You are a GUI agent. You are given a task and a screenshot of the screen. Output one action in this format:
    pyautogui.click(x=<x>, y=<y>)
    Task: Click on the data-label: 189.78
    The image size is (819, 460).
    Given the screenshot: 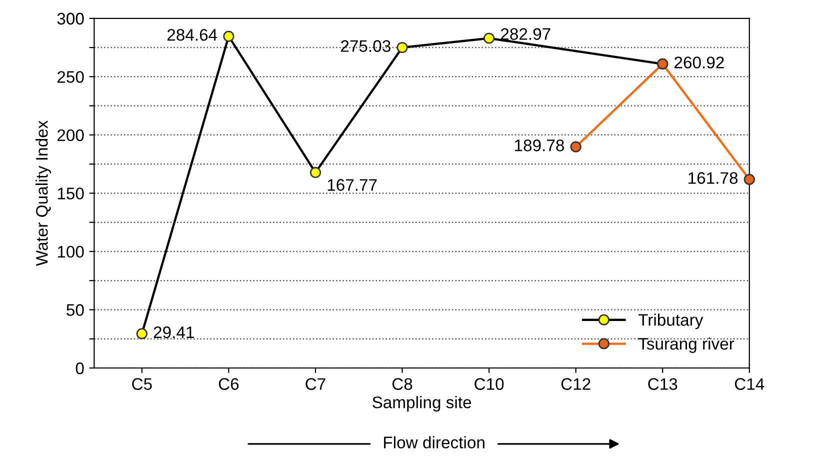 What is the action you would take?
    pyautogui.click(x=539, y=146)
    